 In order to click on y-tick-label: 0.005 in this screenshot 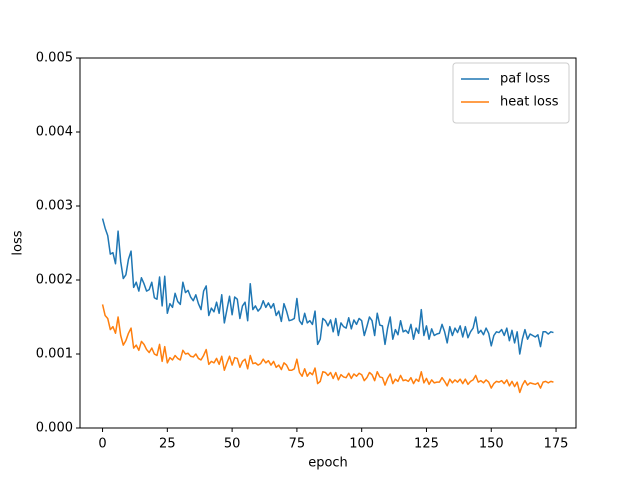, I will do `click(54, 58)`.